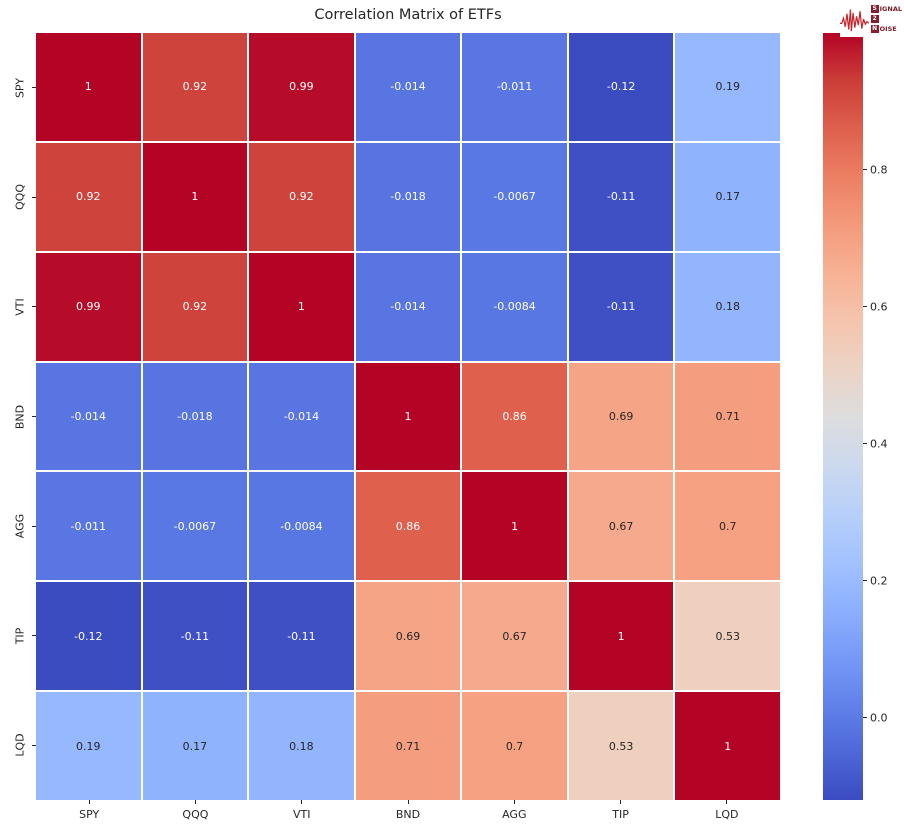 The width and height of the screenshot is (904, 836). Describe the element at coordinates (20, 526) in the screenshot. I see `y-tick-label-AGG: AGG` at that location.